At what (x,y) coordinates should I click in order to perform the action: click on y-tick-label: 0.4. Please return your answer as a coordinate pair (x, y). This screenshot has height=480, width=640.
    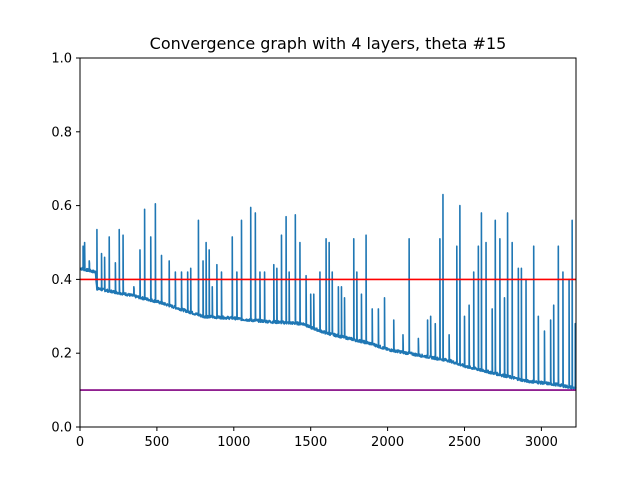
    Looking at the image, I should click on (61, 280).